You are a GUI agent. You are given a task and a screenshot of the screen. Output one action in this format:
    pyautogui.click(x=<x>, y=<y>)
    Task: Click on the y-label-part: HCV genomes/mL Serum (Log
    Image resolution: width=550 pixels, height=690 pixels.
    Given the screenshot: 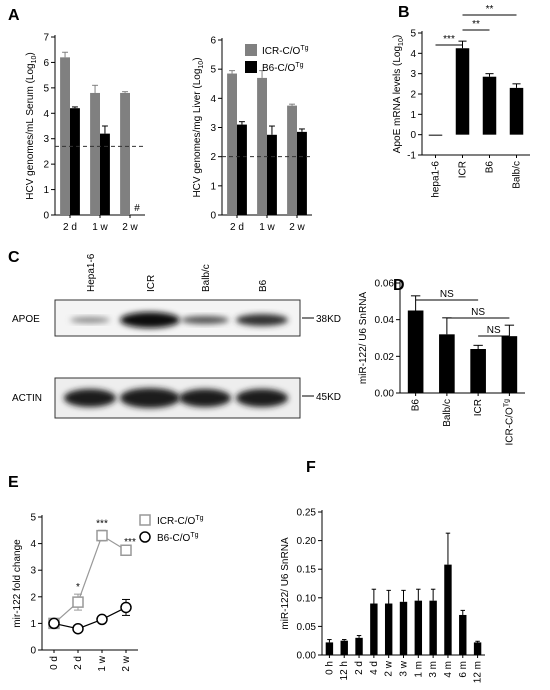 What is the action you would take?
    pyautogui.click(x=30, y=131)
    